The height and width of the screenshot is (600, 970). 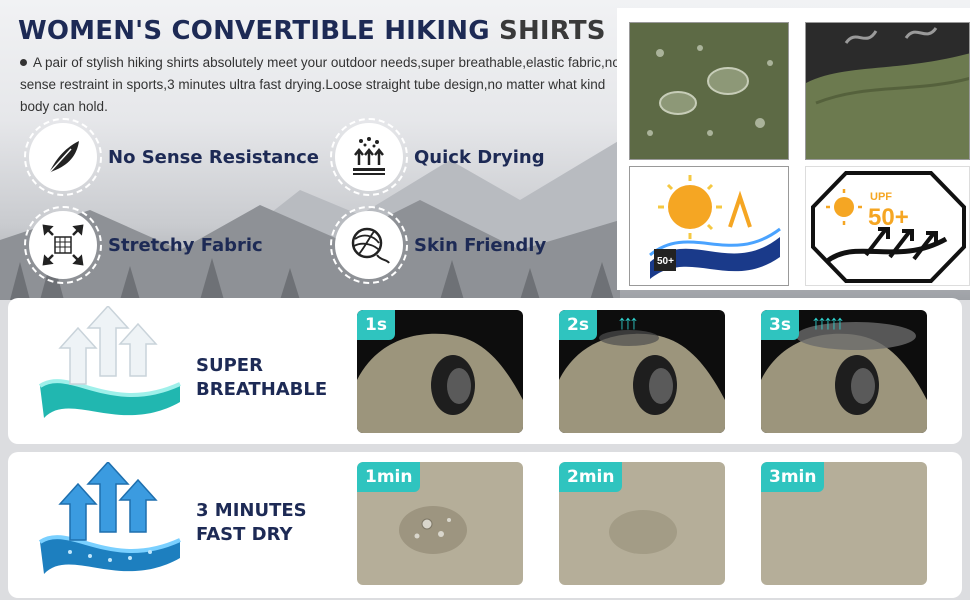 What do you see at coordinates (23, 62) in the screenshot?
I see `bullet-icon` at bounding box center [23, 62].